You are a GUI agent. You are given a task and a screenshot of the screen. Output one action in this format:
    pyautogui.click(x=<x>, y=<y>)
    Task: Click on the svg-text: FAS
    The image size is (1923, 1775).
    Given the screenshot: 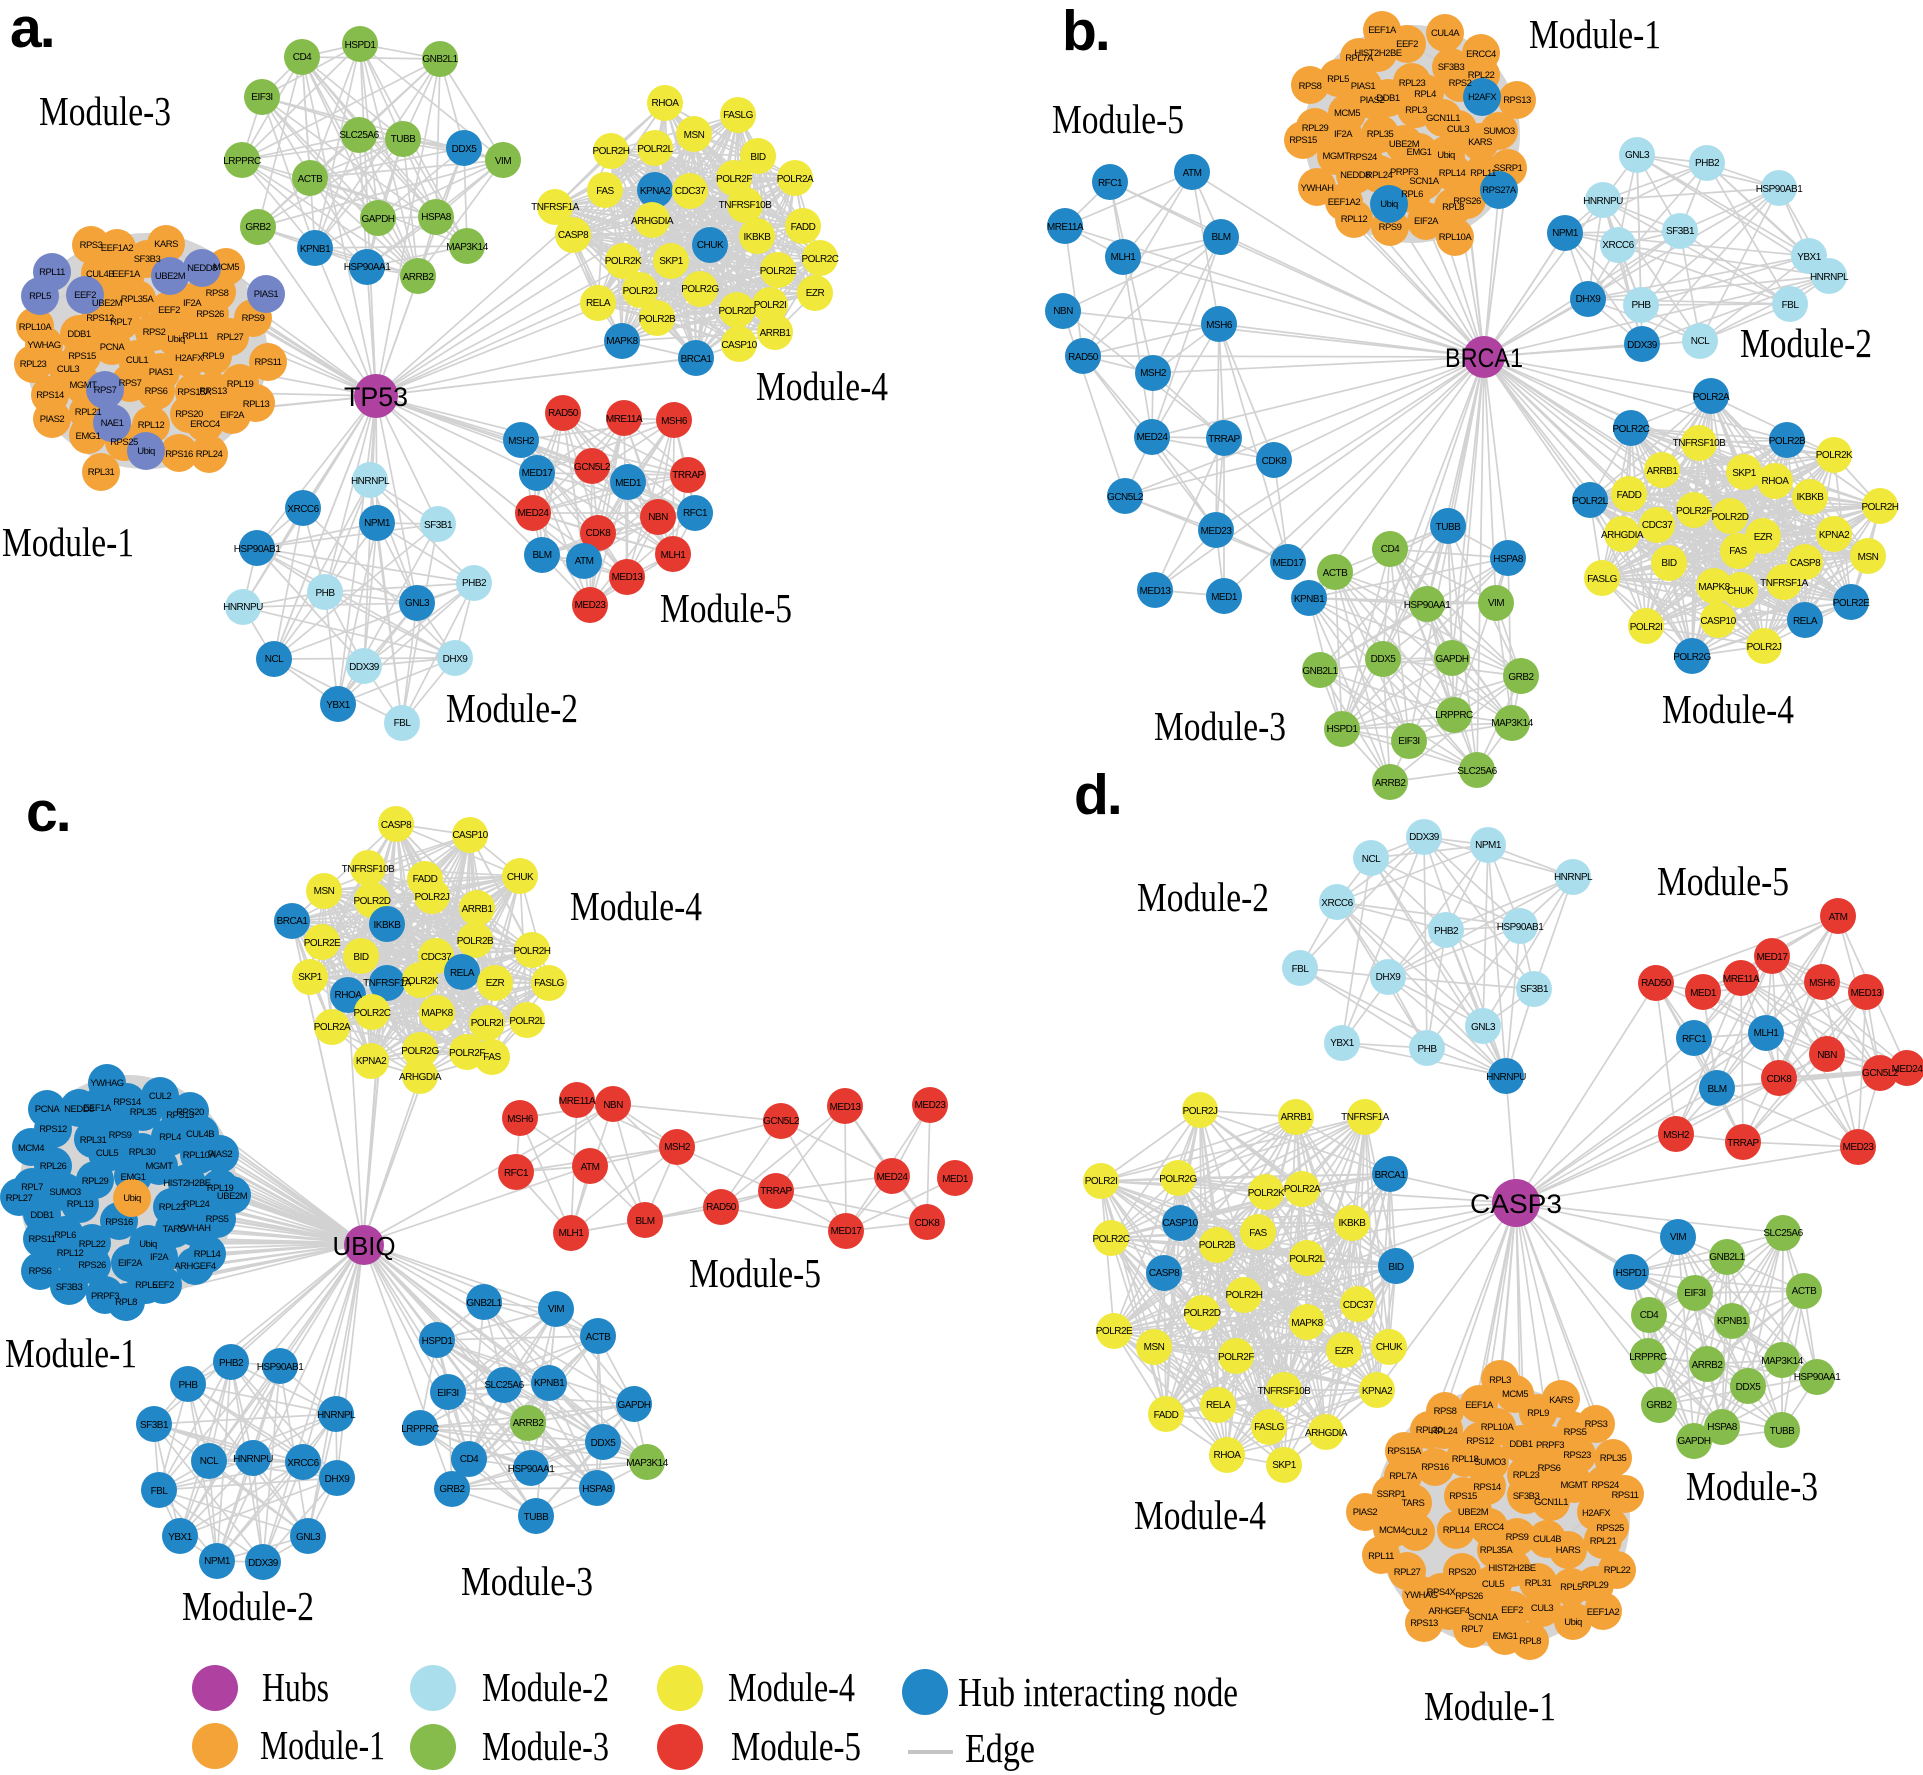 What is the action you would take?
    pyautogui.click(x=1258, y=1233)
    